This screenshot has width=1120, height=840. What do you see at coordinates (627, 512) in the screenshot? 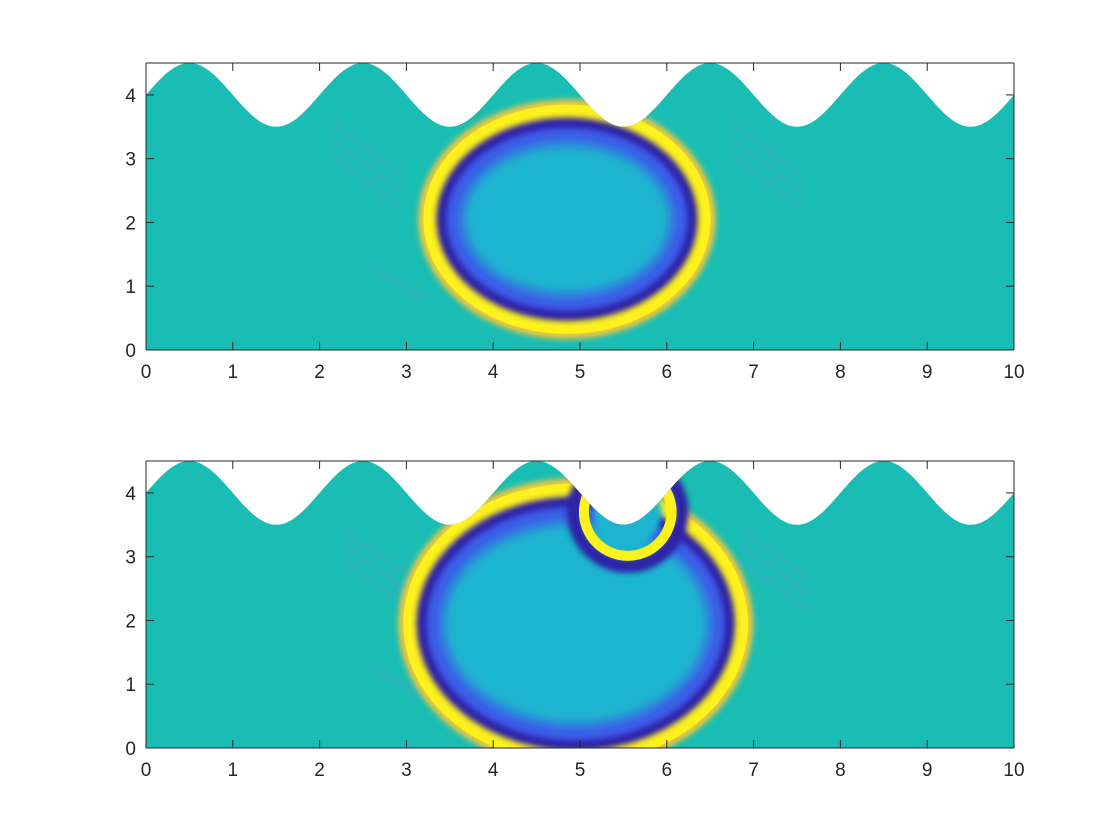
I see `reflected-arc-interior` at bounding box center [627, 512].